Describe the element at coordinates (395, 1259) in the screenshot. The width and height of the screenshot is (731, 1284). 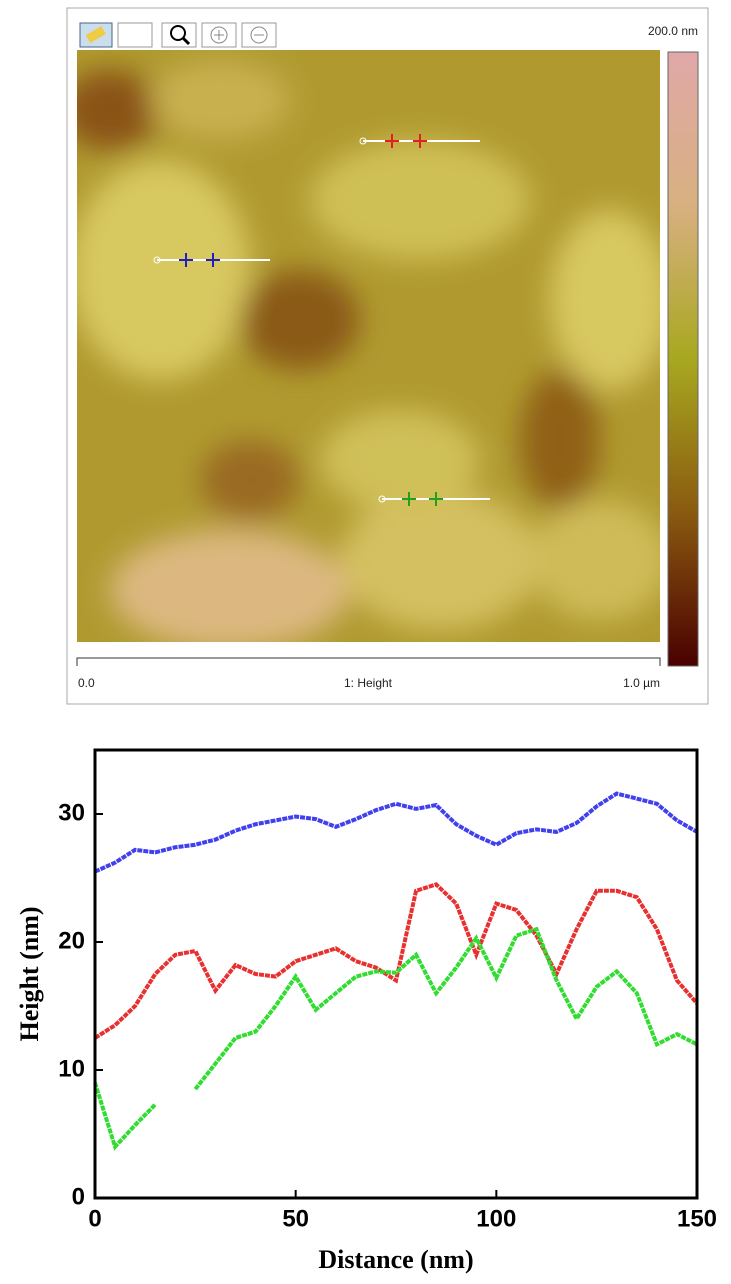
I see `x-axis-label: Distance (nm)` at that location.